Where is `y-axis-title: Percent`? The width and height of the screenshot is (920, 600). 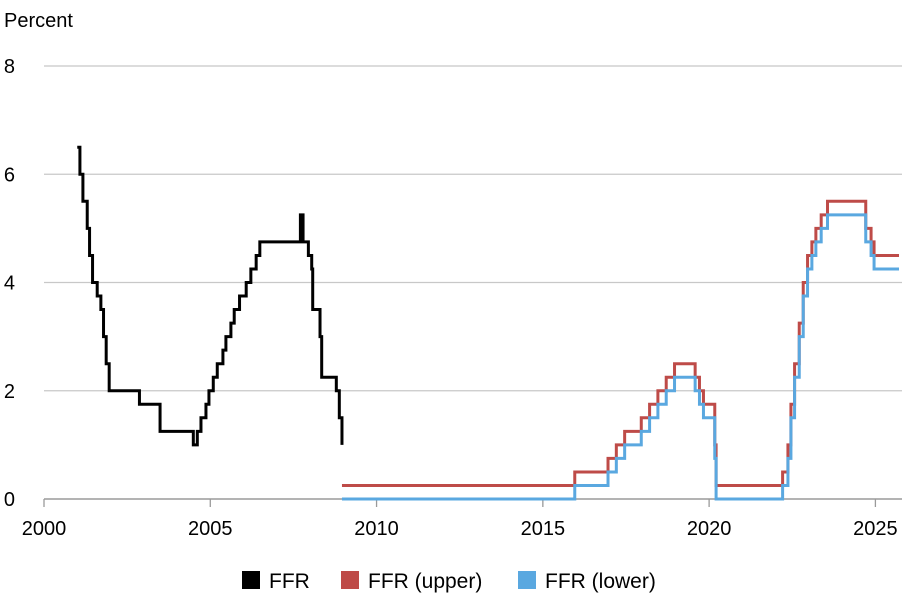
y-axis-title: Percent is located at coordinates (38, 21).